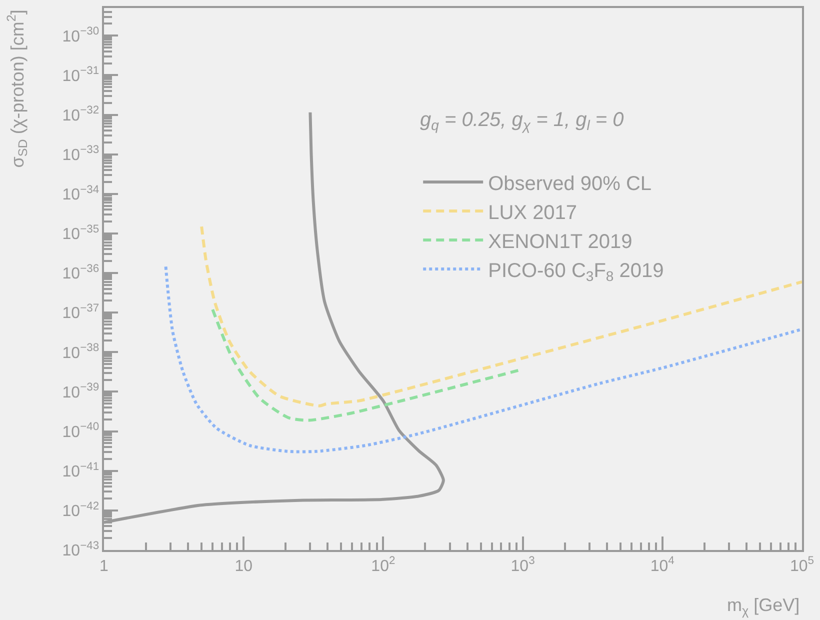  What do you see at coordinates (81, 431) in the screenshot?
I see `y-tick-label: 10$^{−40}$` at bounding box center [81, 431].